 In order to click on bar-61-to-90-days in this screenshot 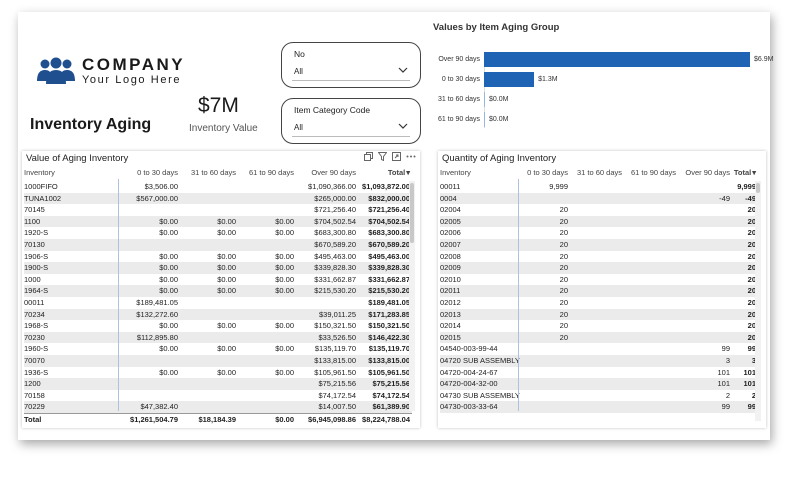, I will do `click(484, 119)`.